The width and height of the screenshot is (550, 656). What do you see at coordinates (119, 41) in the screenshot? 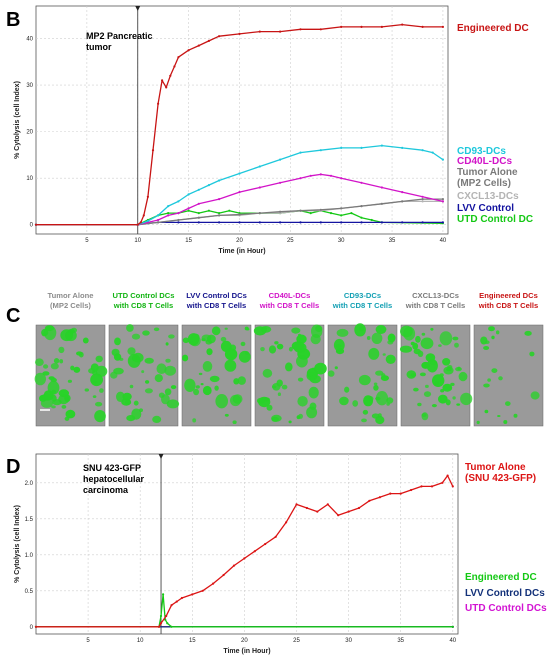
I see `chart-annotation: MP2 Pancreatic tumor` at bounding box center [119, 41].